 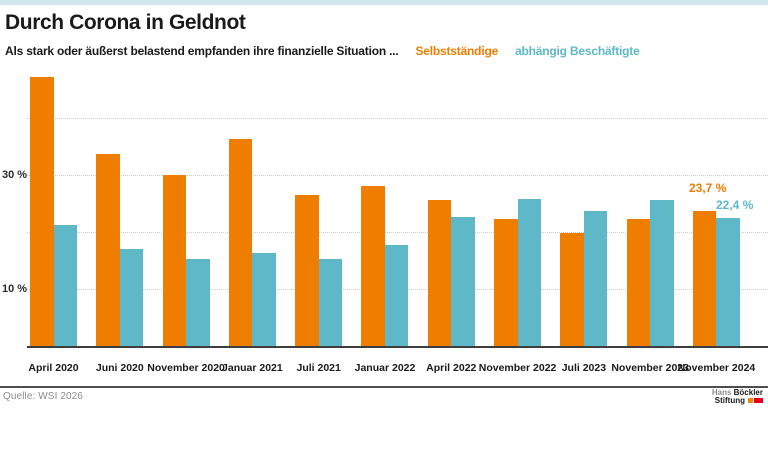 What do you see at coordinates (397, 347) in the screenshot?
I see `x-axis-line` at bounding box center [397, 347].